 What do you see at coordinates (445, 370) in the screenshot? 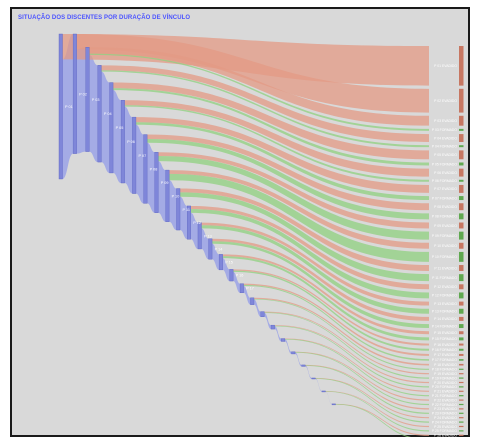
I see `outcome-label: P 18 FORMADO` at bounding box center [445, 370].